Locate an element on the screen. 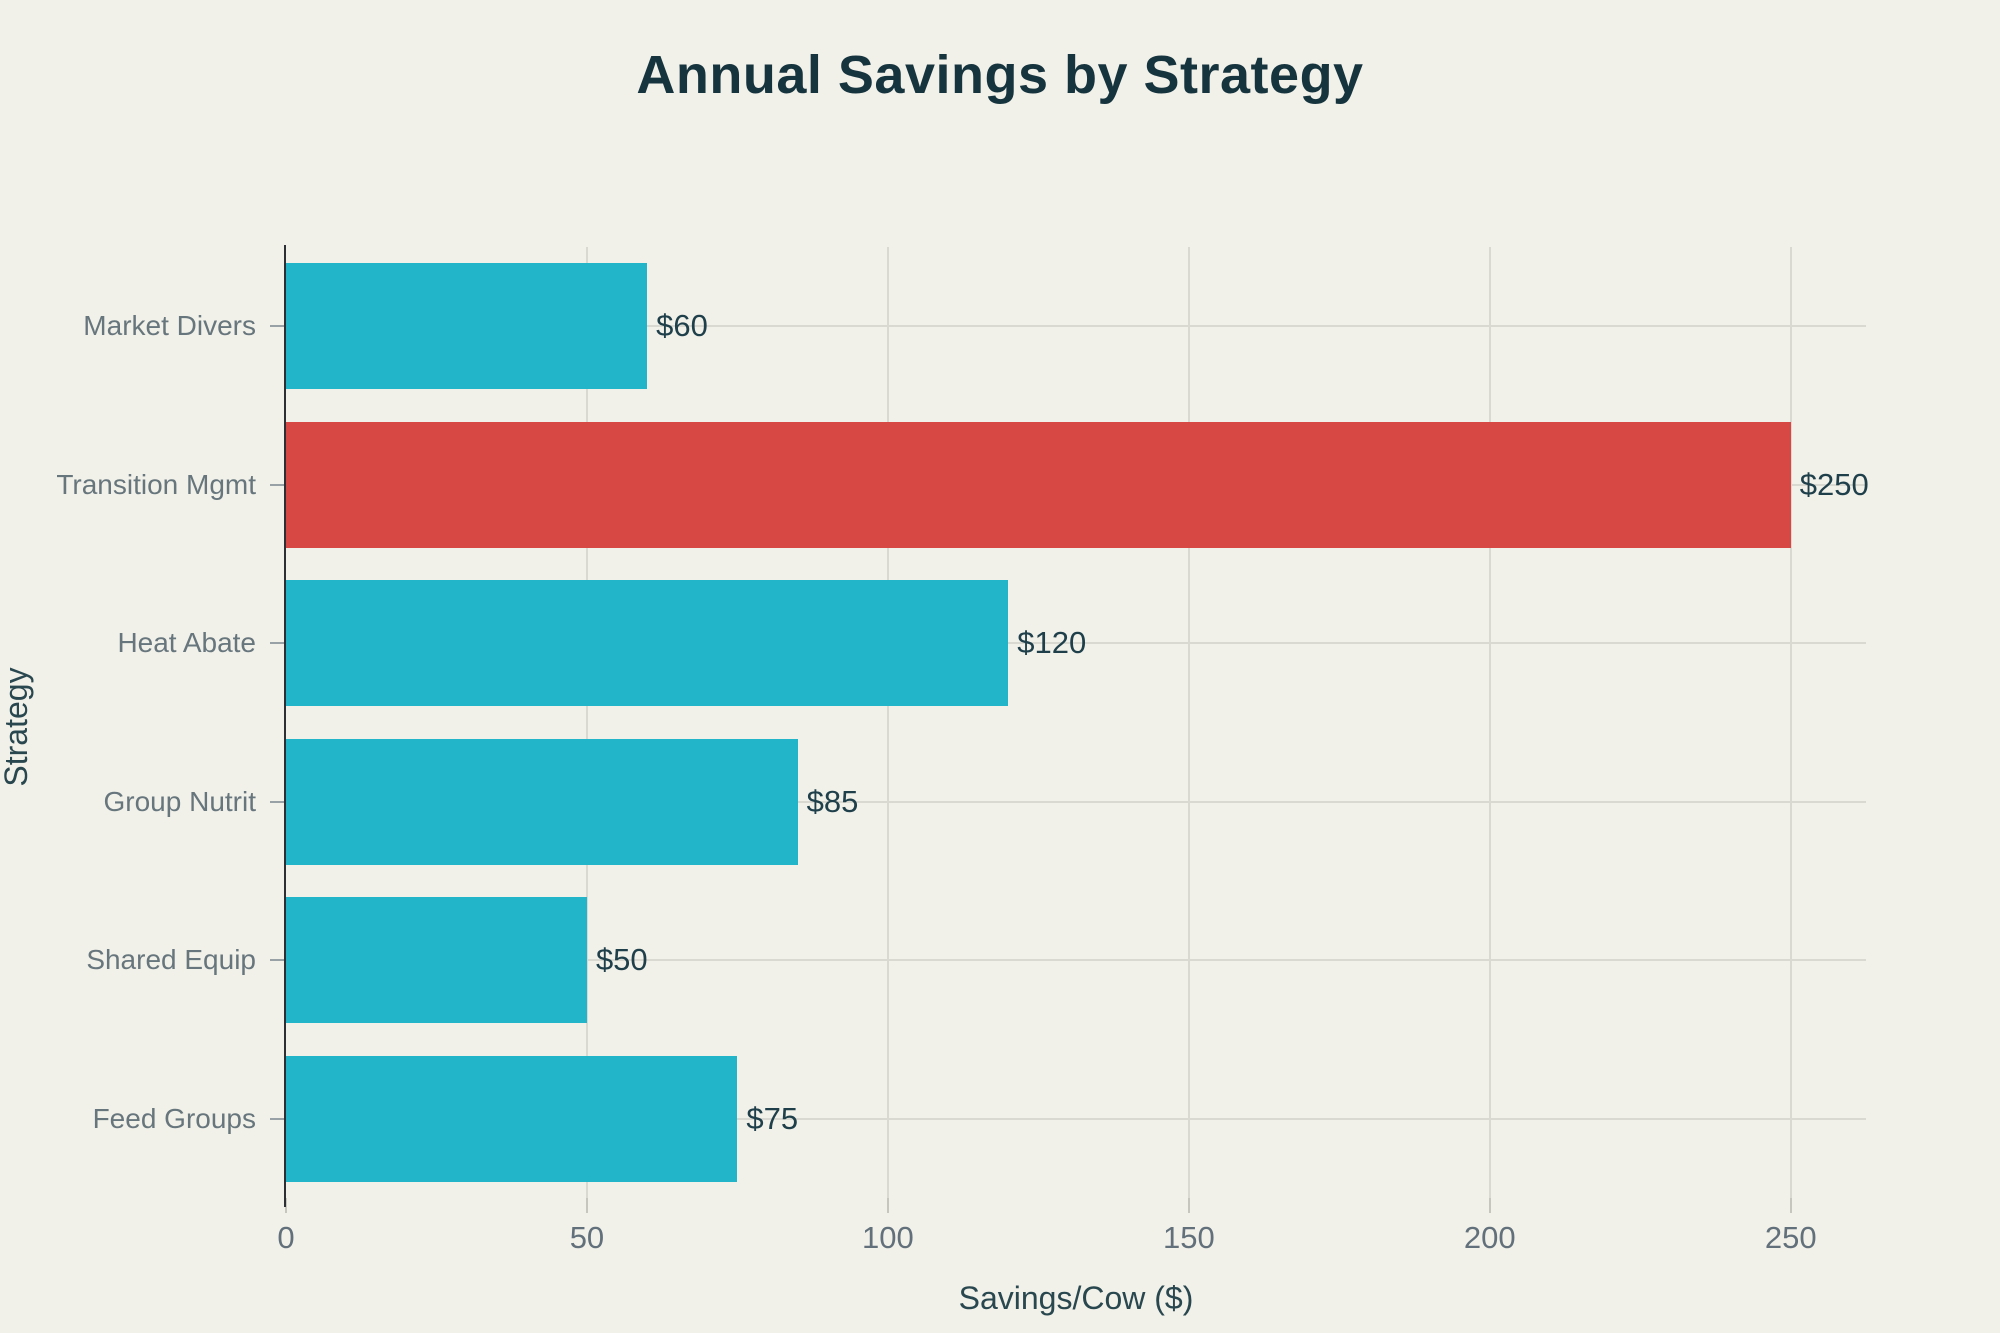  category-label: Shared Equip is located at coordinates (171, 960).